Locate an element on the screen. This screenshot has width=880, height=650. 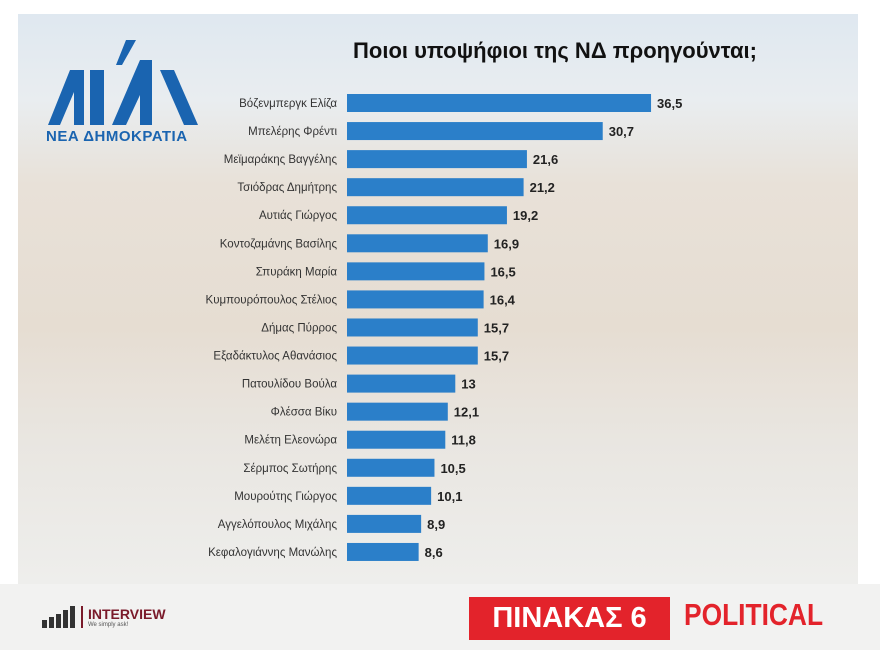
category-label: Τσιόδρας Δημήτρης is located at coordinates (287, 188).